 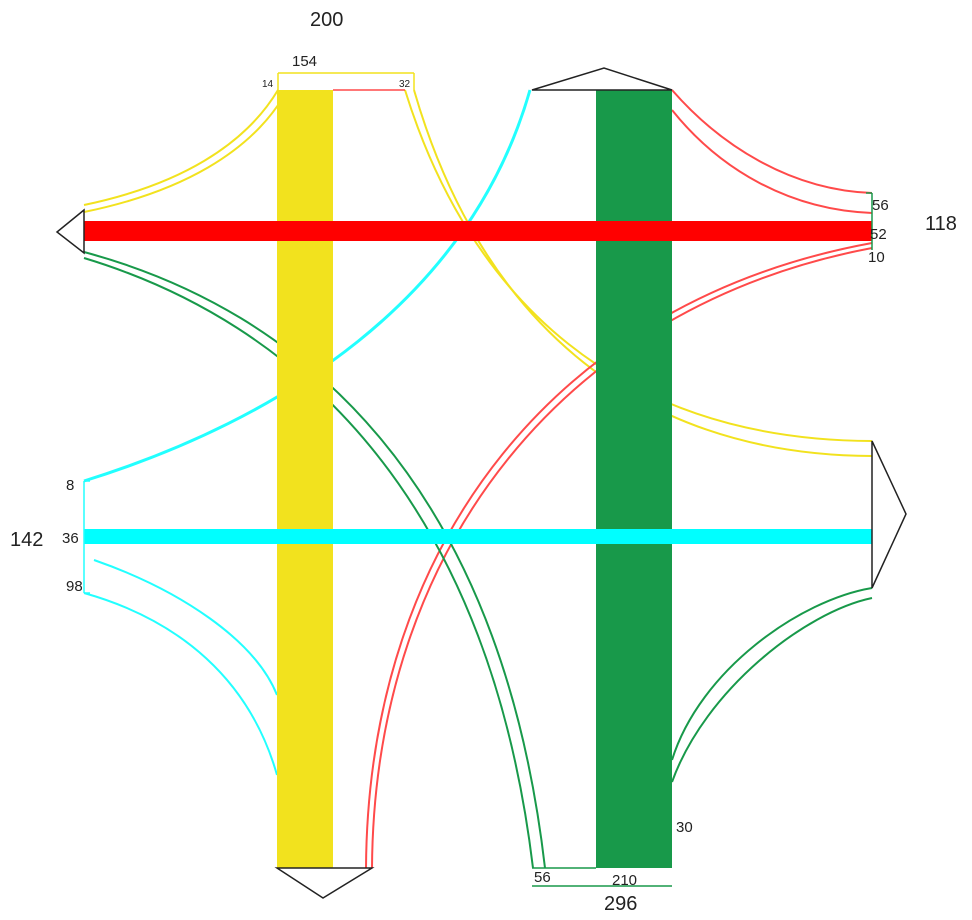 I want to click on south-left-label: 56, so click(x=542, y=877).